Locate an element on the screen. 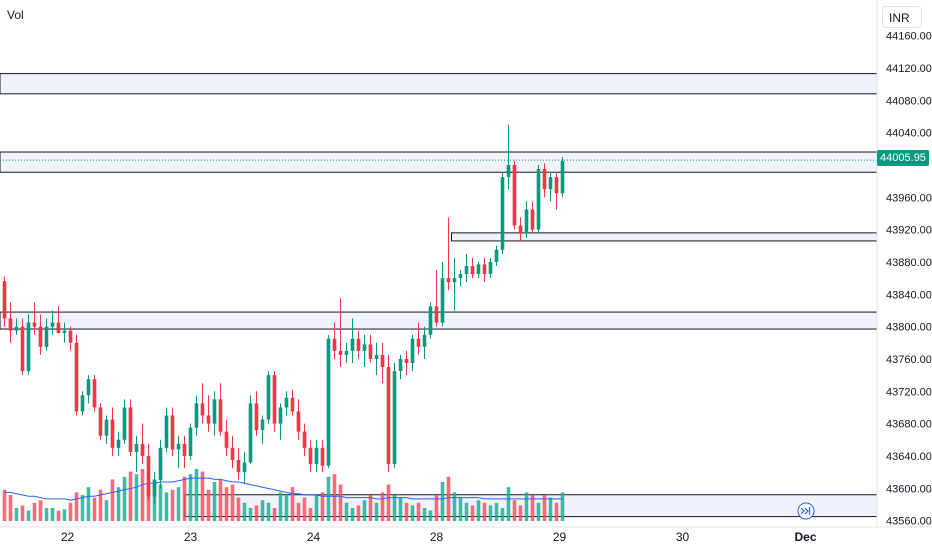  price-tick-label: 43560.00 is located at coordinates (909, 522).